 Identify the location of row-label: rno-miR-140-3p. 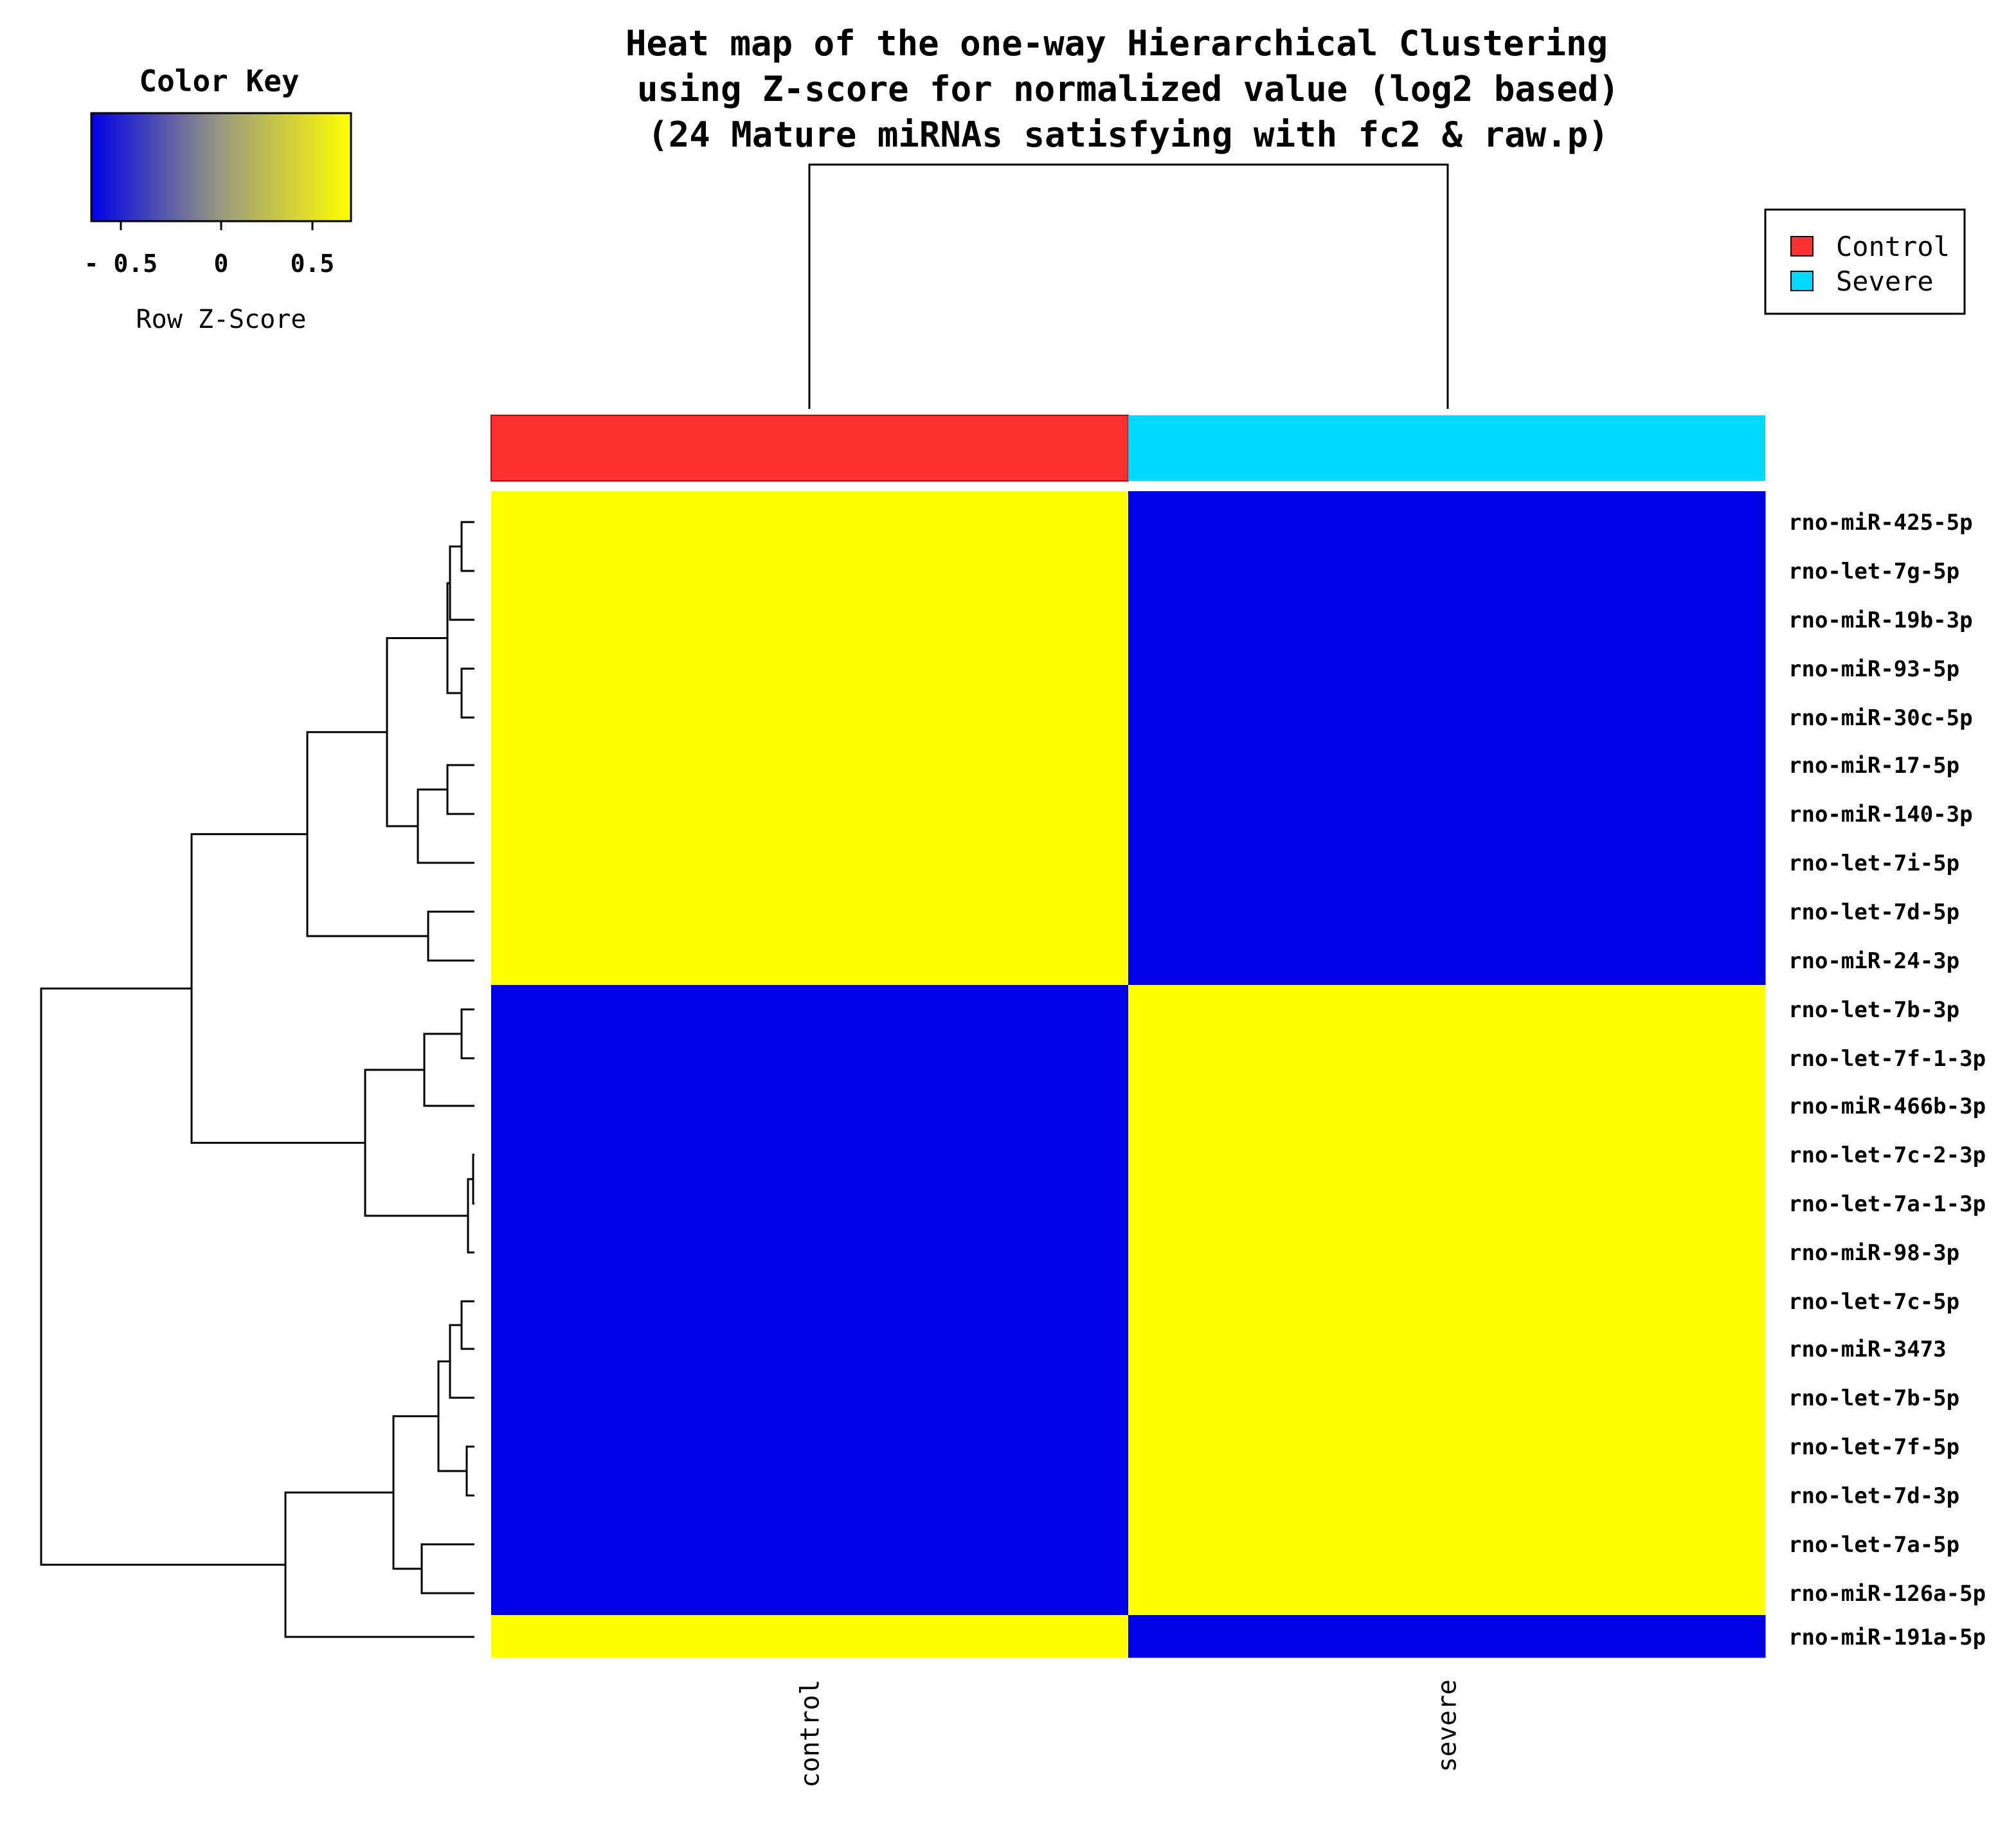
(1880, 814).